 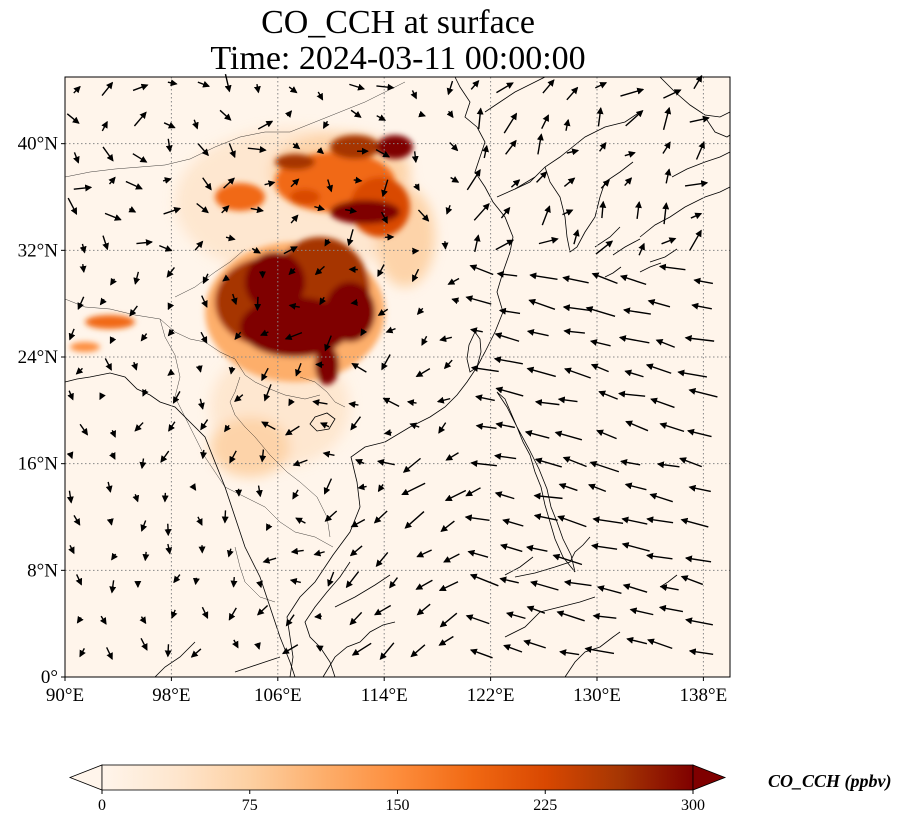 What do you see at coordinates (171, 695) in the screenshot?
I see `lon-tick-label: 98°E` at bounding box center [171, 695].